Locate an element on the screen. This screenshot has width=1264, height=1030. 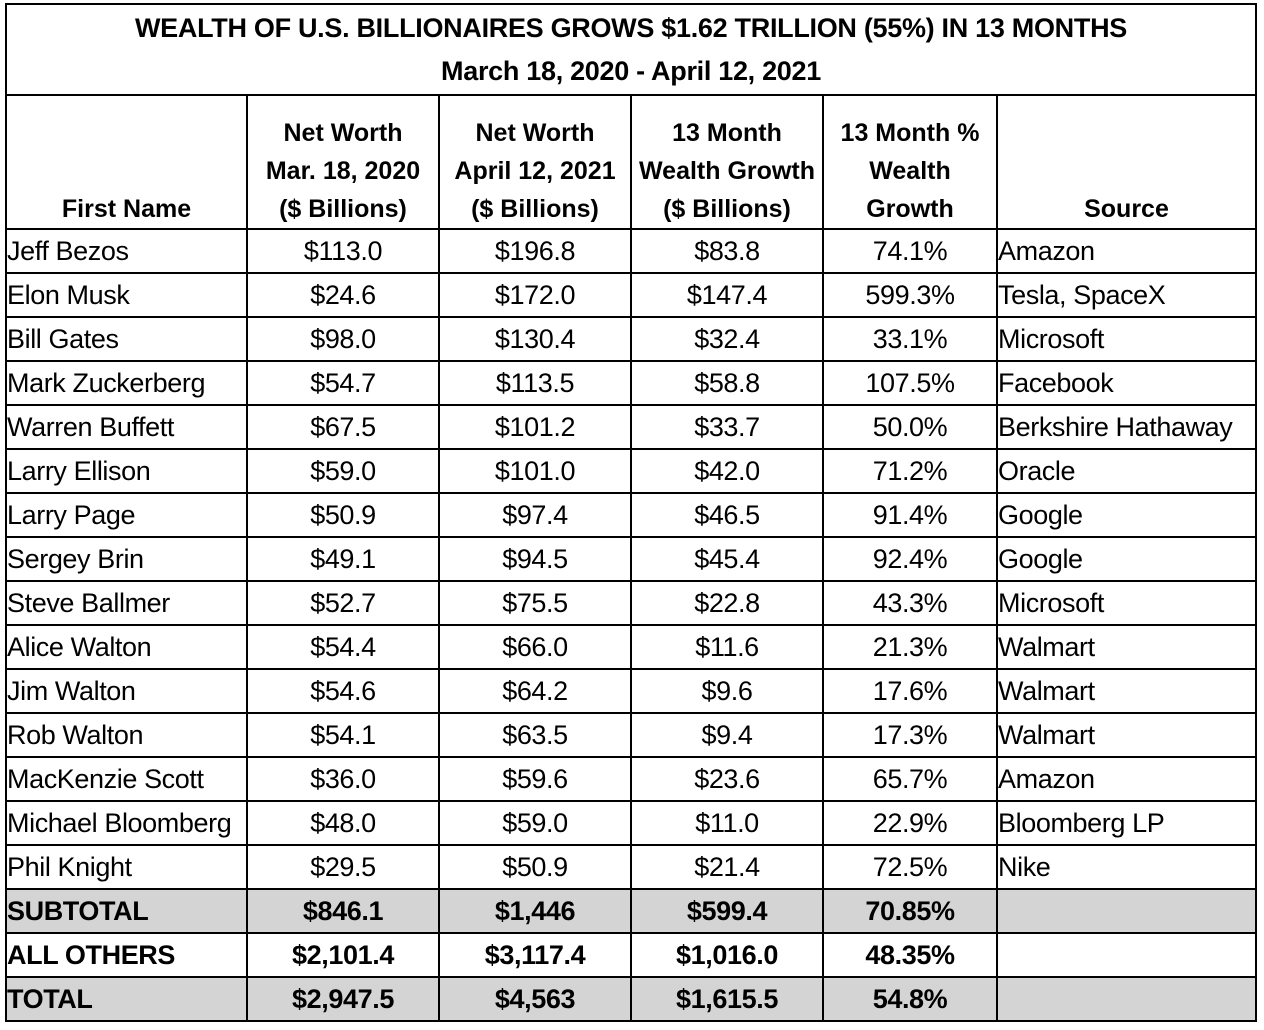
cell-pct-growth: 599.3% is located at coordinates (910, 295).